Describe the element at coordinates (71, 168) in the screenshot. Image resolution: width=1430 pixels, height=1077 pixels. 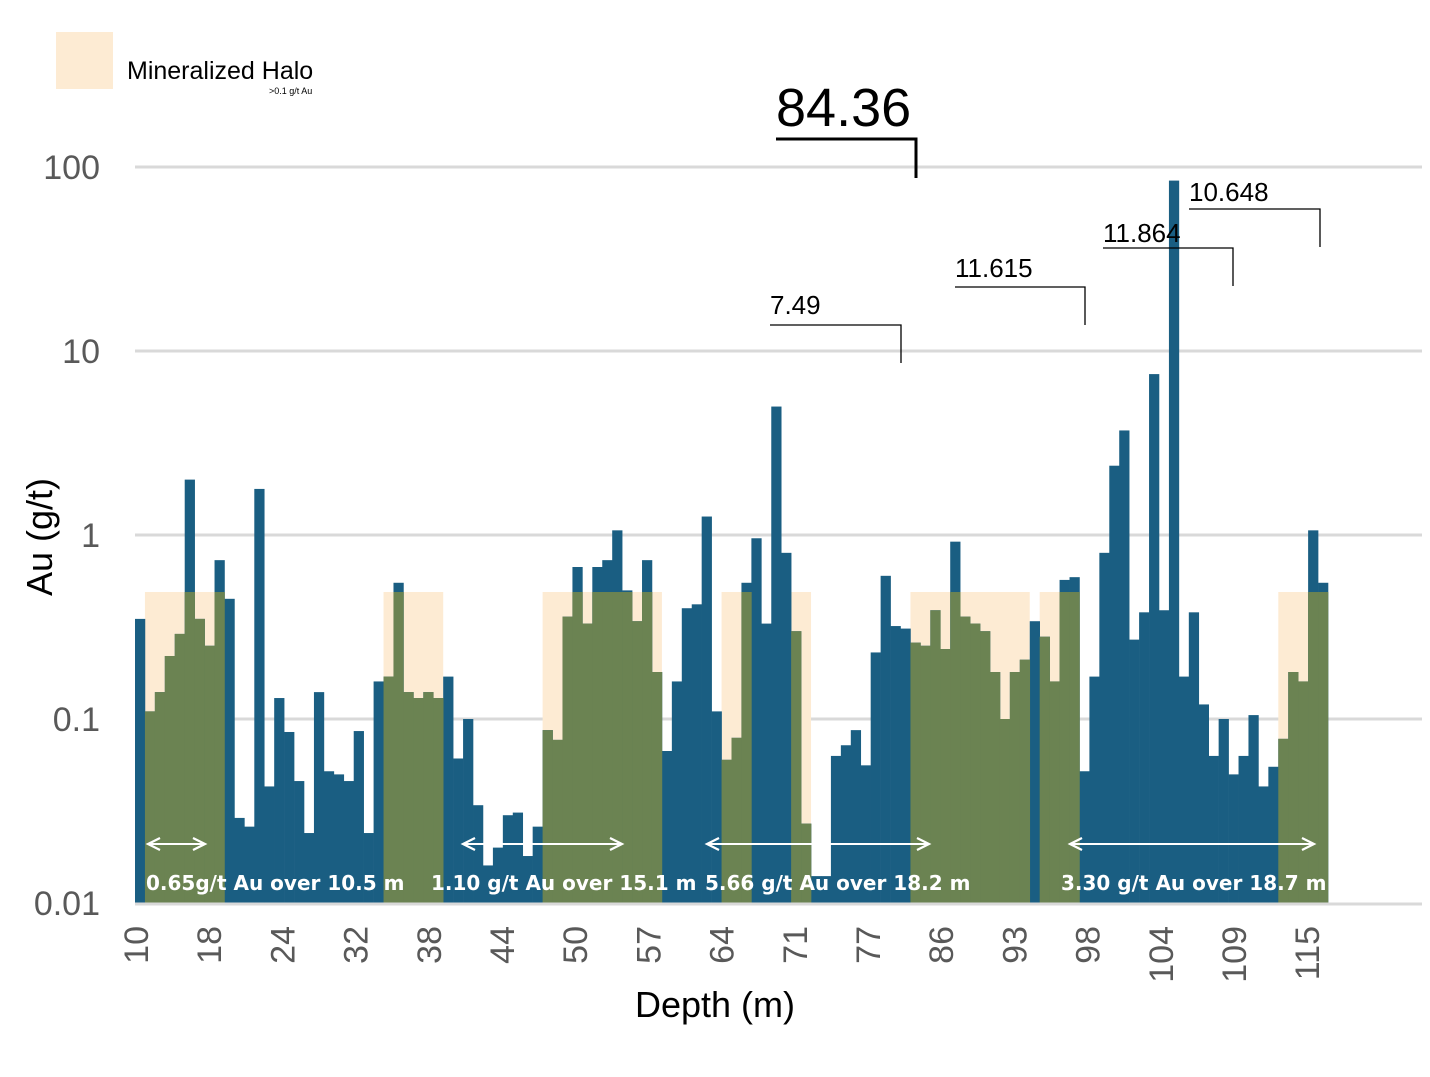
I see `y-tick-label: 100` at that location.